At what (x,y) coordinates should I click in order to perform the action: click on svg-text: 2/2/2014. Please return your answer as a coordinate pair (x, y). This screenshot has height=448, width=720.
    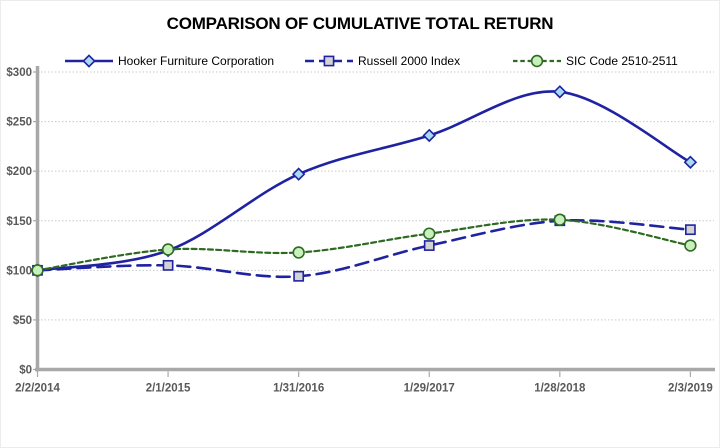
    Looking at the image, I should click on (37, 389).